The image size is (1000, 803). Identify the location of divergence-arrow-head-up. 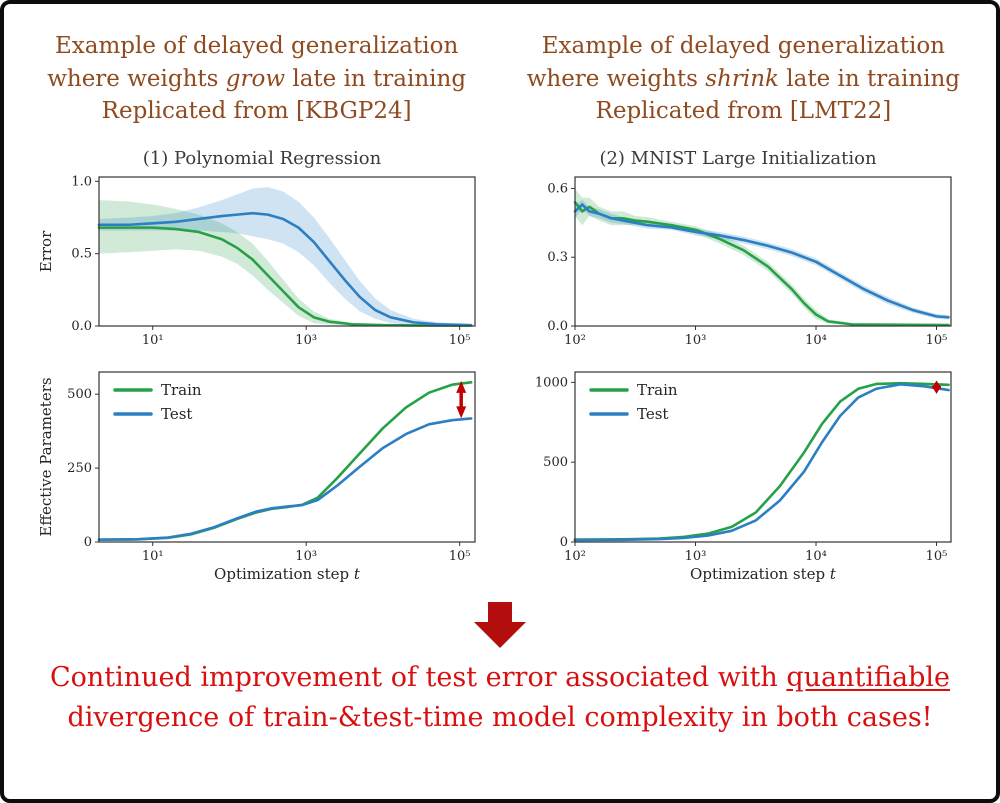
(461, 386).